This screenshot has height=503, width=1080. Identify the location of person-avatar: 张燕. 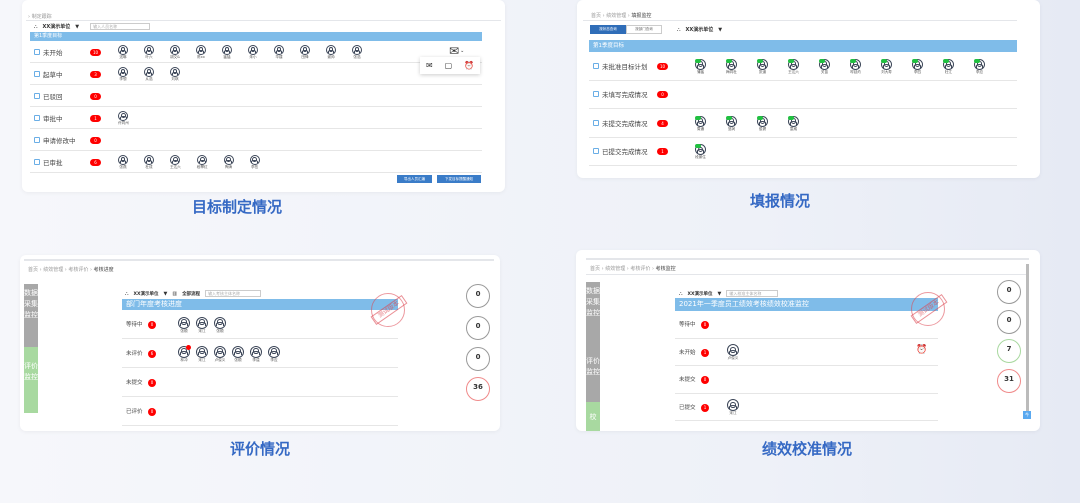
(123, 162).